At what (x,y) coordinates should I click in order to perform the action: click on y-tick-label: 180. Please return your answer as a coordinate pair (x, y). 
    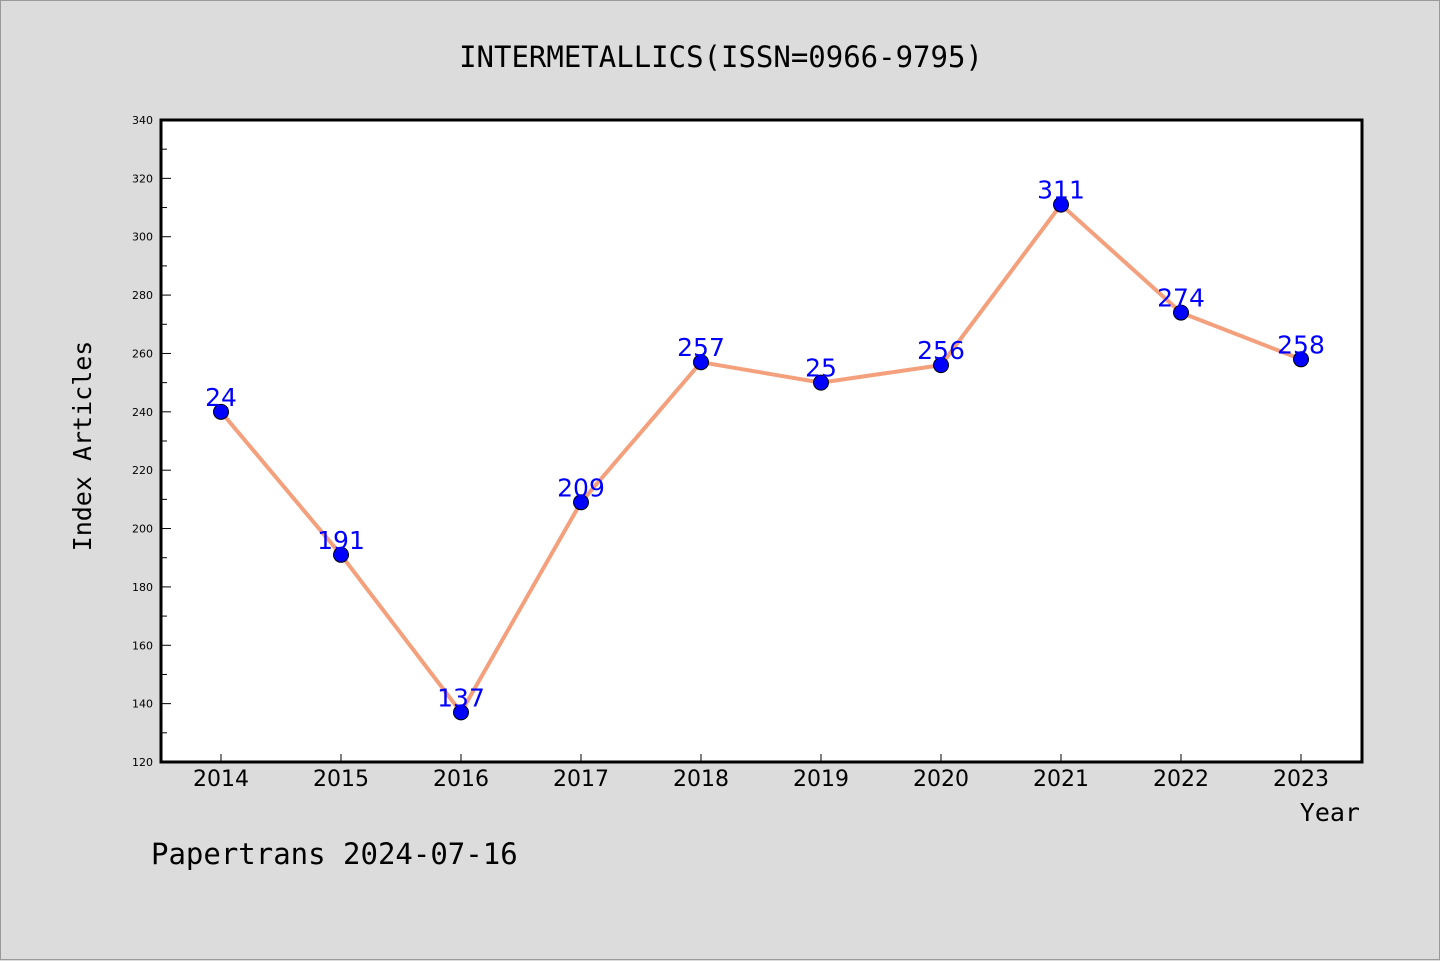
    Looking at the image, I should click on (142, 587).